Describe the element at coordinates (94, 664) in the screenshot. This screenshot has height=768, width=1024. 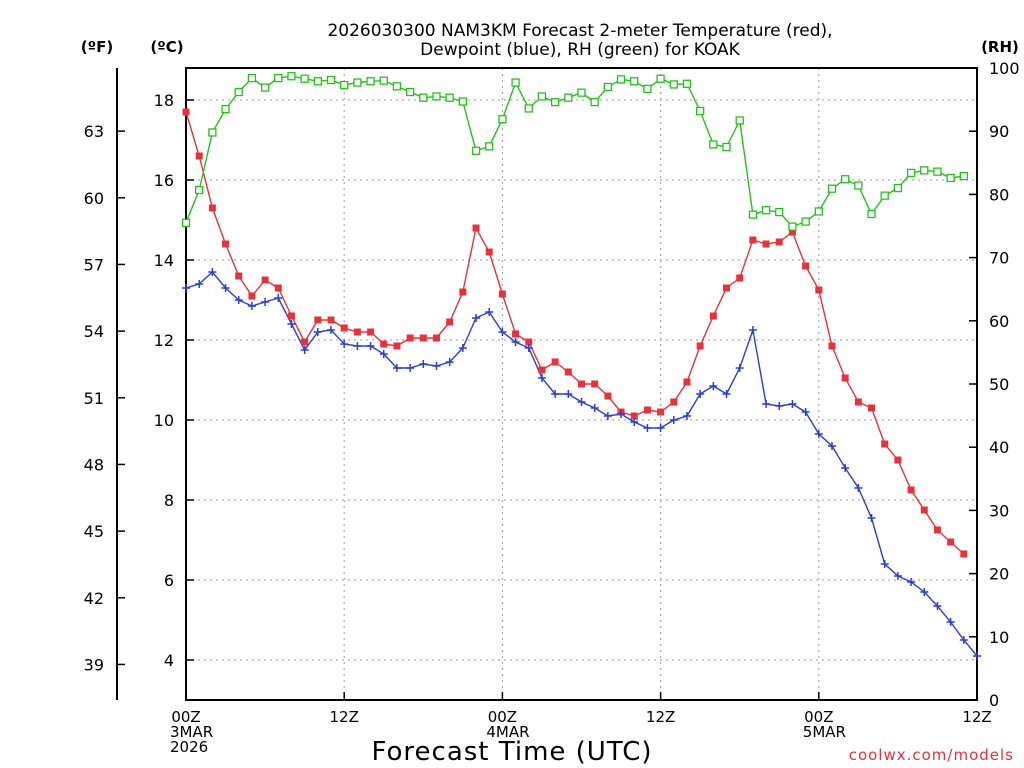
I see `fahrenheit-tick-label: 39` at that location.